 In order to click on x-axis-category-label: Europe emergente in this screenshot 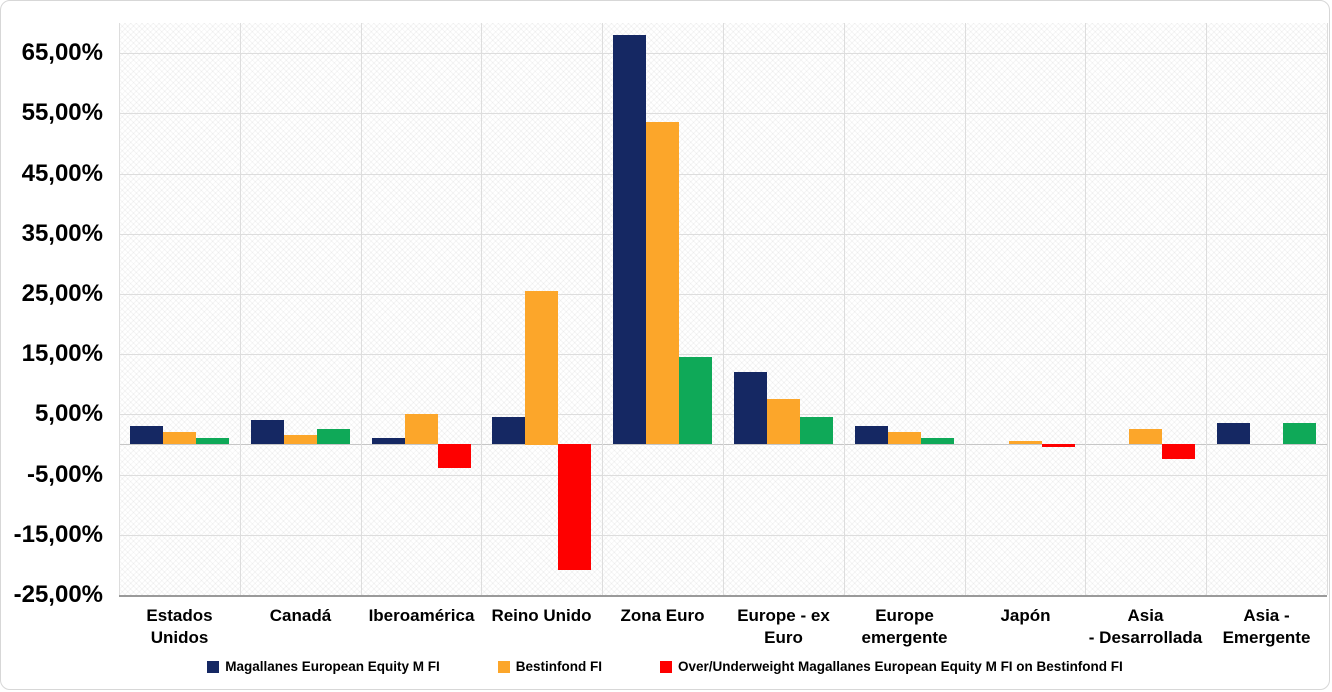, I will do `click(904, 627)`.